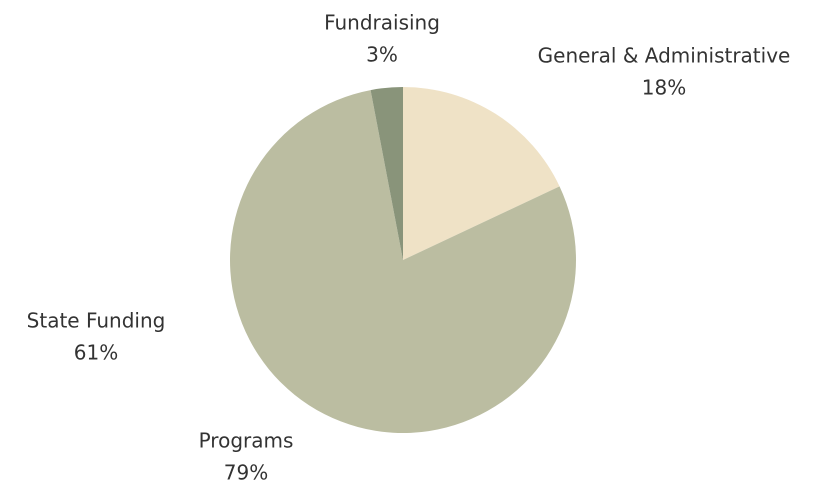  I want to click on value-label: 79%, so click(246, 471).